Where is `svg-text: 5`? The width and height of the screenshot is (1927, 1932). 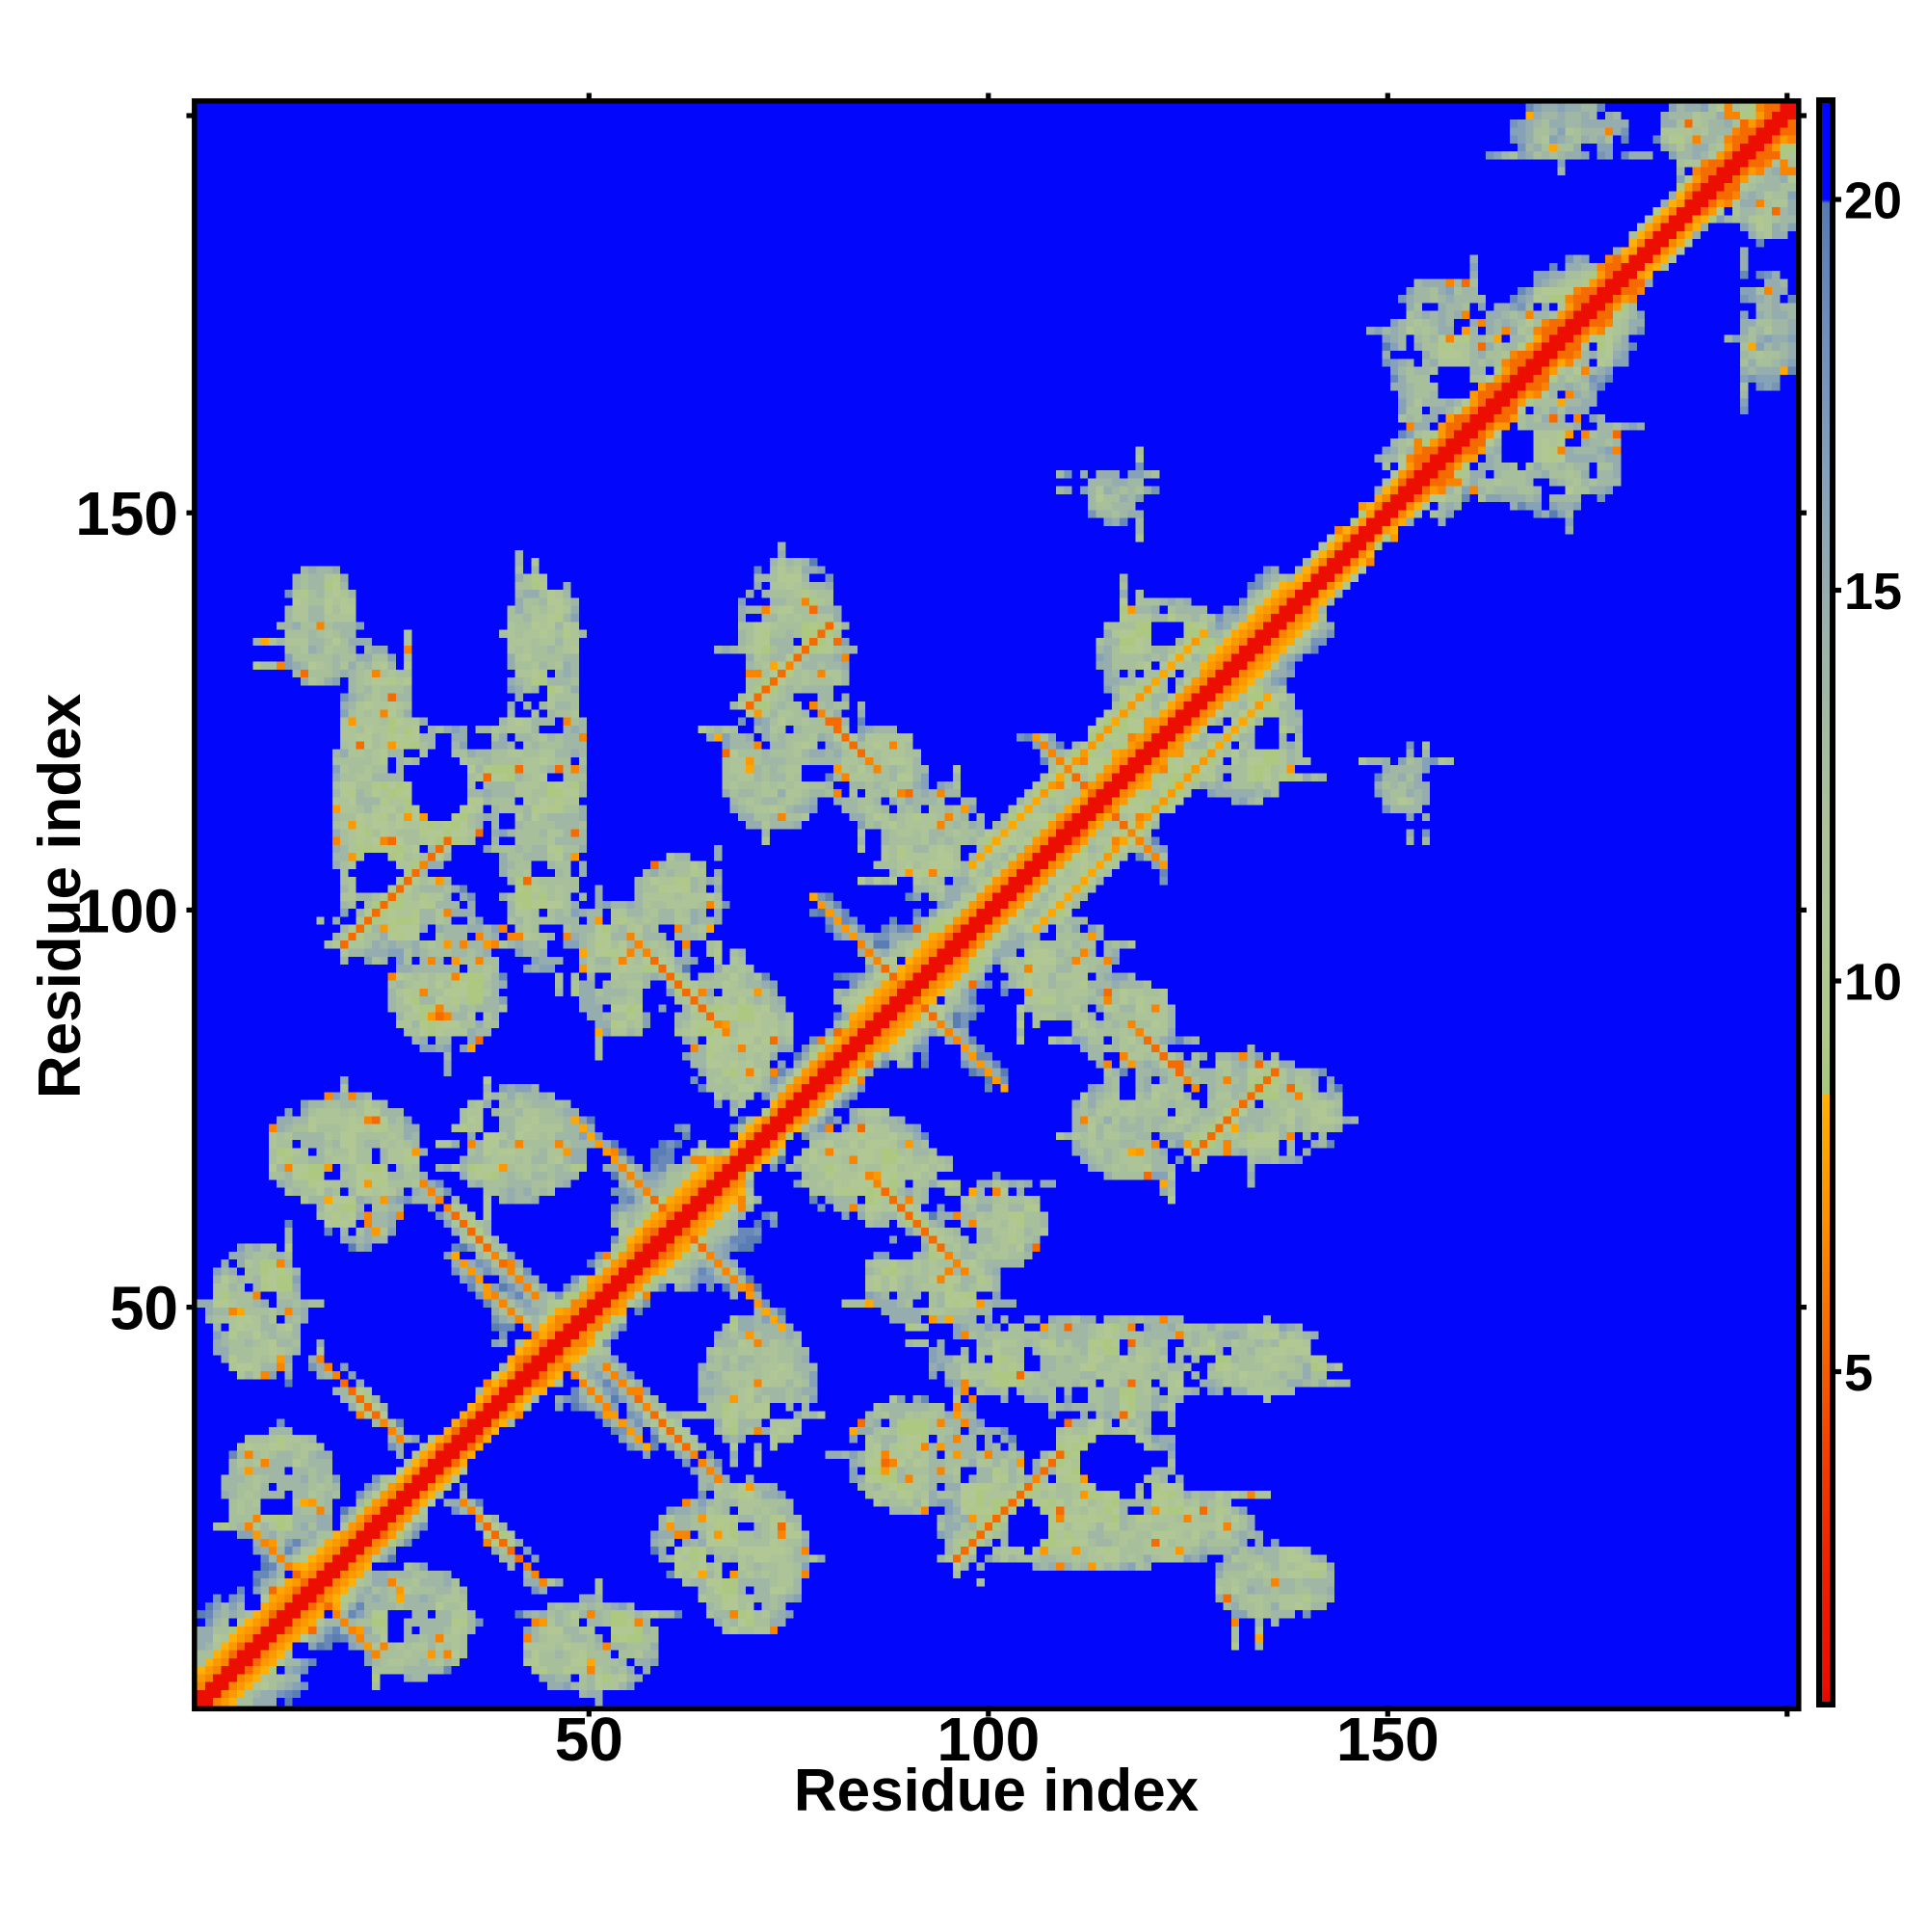
svg-text: 5 is located at coordinates (1859, 1373).